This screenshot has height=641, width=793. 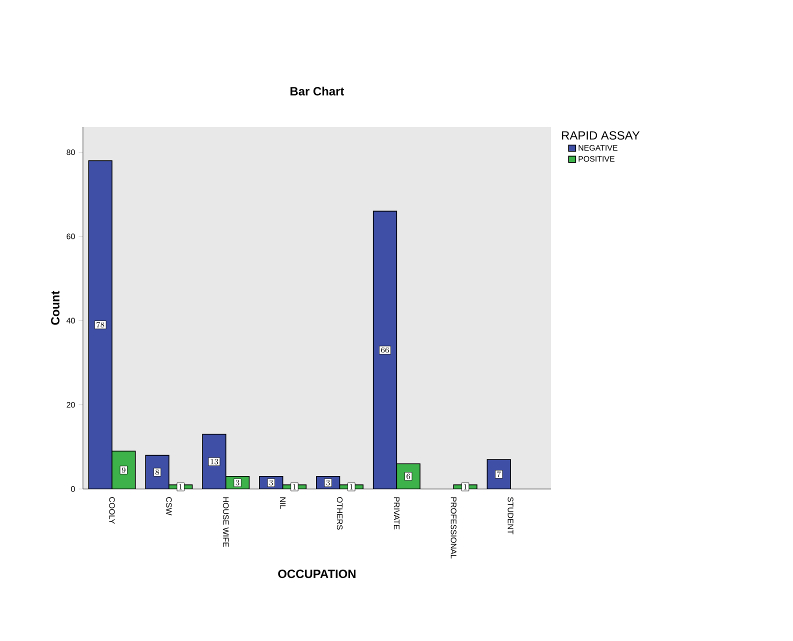 What do you see at coordinates (55, 307) in the screenshot?
I see `y-axis-title: Count` at bounding box center [55, 307].